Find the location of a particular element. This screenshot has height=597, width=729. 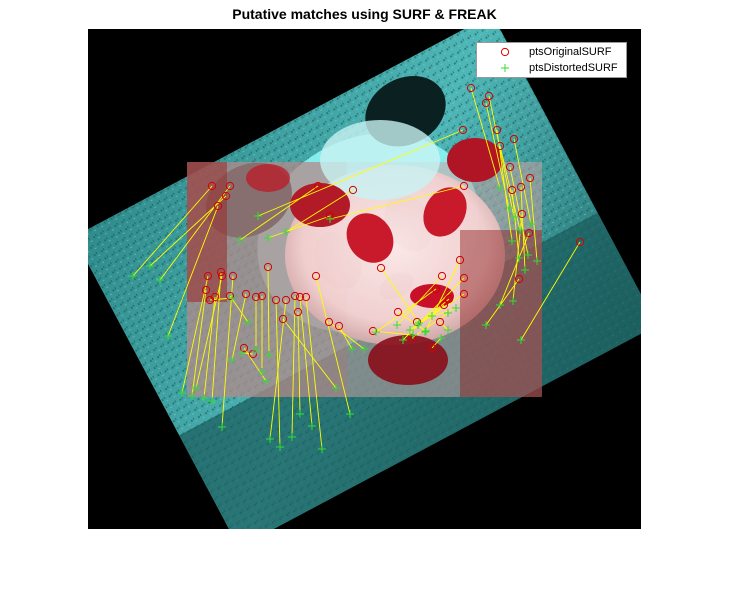

plus-marker-icon is located at coordinates (505, 68).